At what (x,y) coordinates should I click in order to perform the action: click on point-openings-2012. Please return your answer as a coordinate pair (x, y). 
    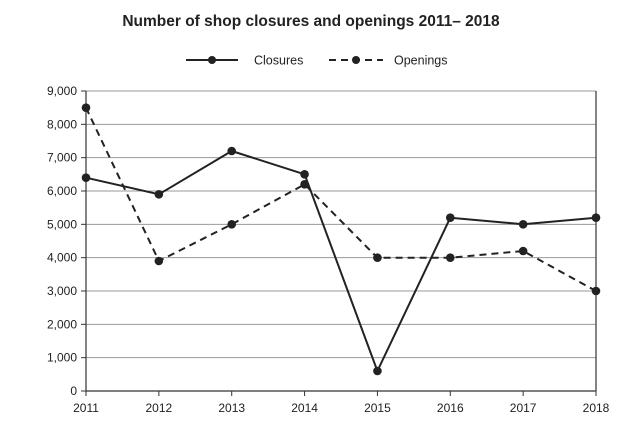
    Looking at the image, I should click on (159, 261).